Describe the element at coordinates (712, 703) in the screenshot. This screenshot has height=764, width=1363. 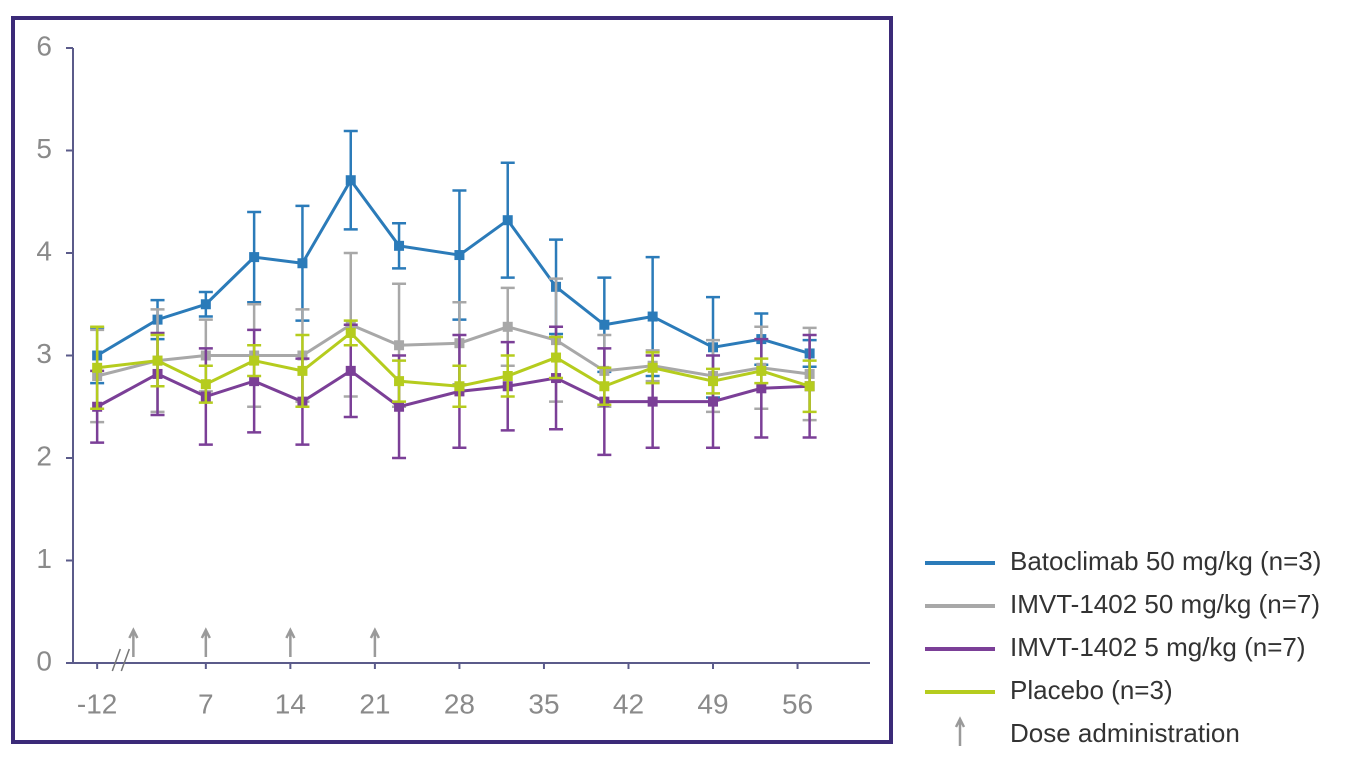
I see `x-tick-label: 49` at that location.